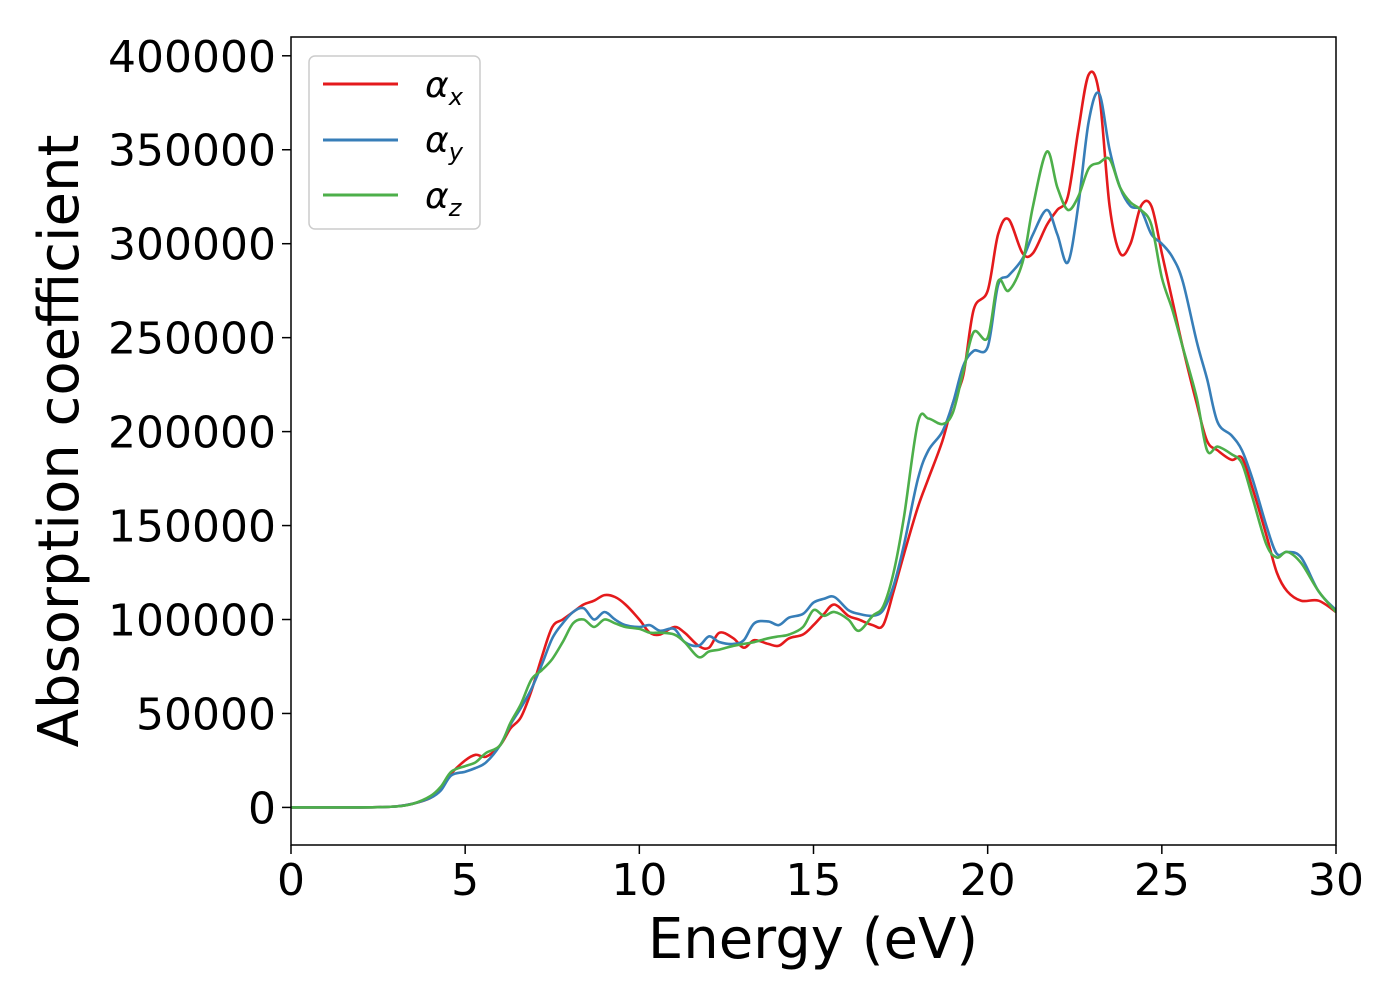 The height and width of the screenshot is (1000, 1400). Describe the element at coordinates (291, 880) in the screenshot. I see `x-tick-label: 0` at that location.